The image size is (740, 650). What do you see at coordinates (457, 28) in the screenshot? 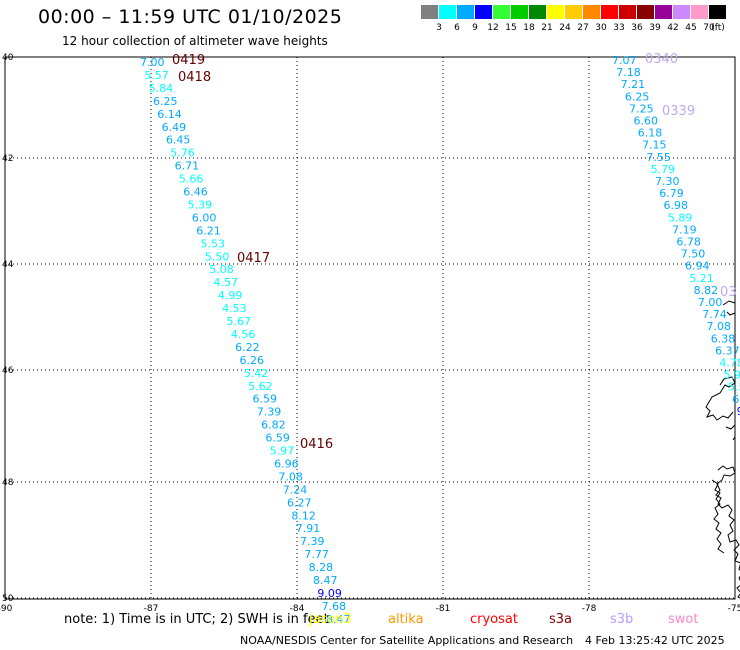
I see `legend-label: 6` at bounding box center [457, 28].